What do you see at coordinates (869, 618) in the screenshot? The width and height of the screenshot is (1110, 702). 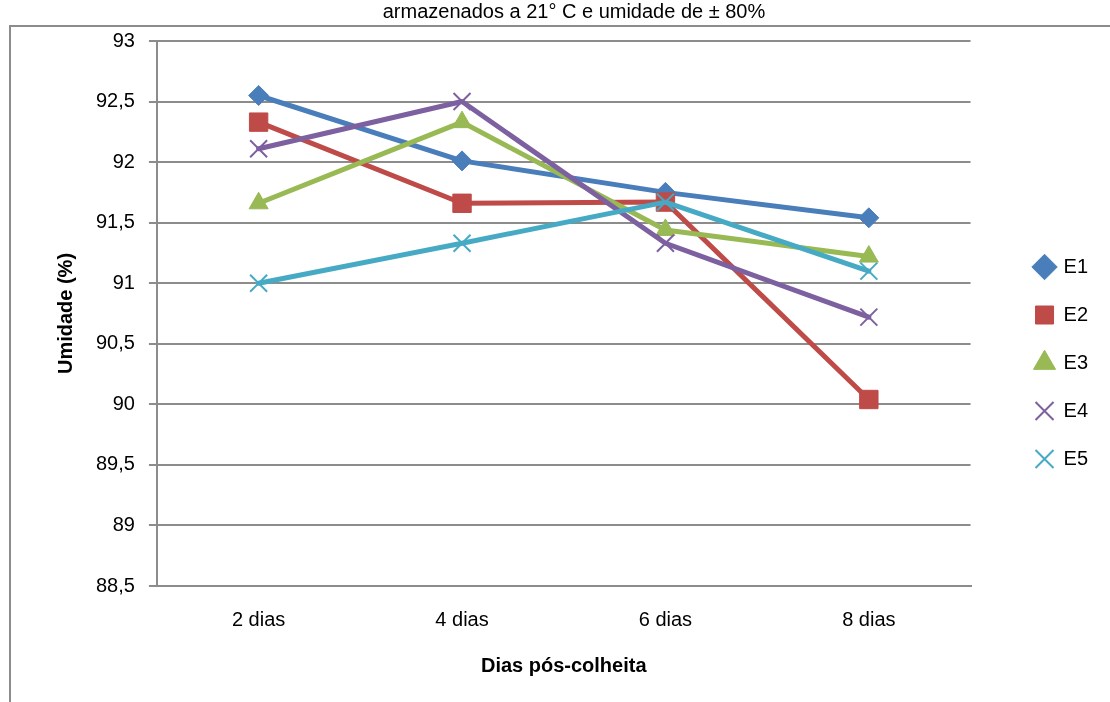 I see `x-tick-label: 8 dias` at bounding box center [869, 618].